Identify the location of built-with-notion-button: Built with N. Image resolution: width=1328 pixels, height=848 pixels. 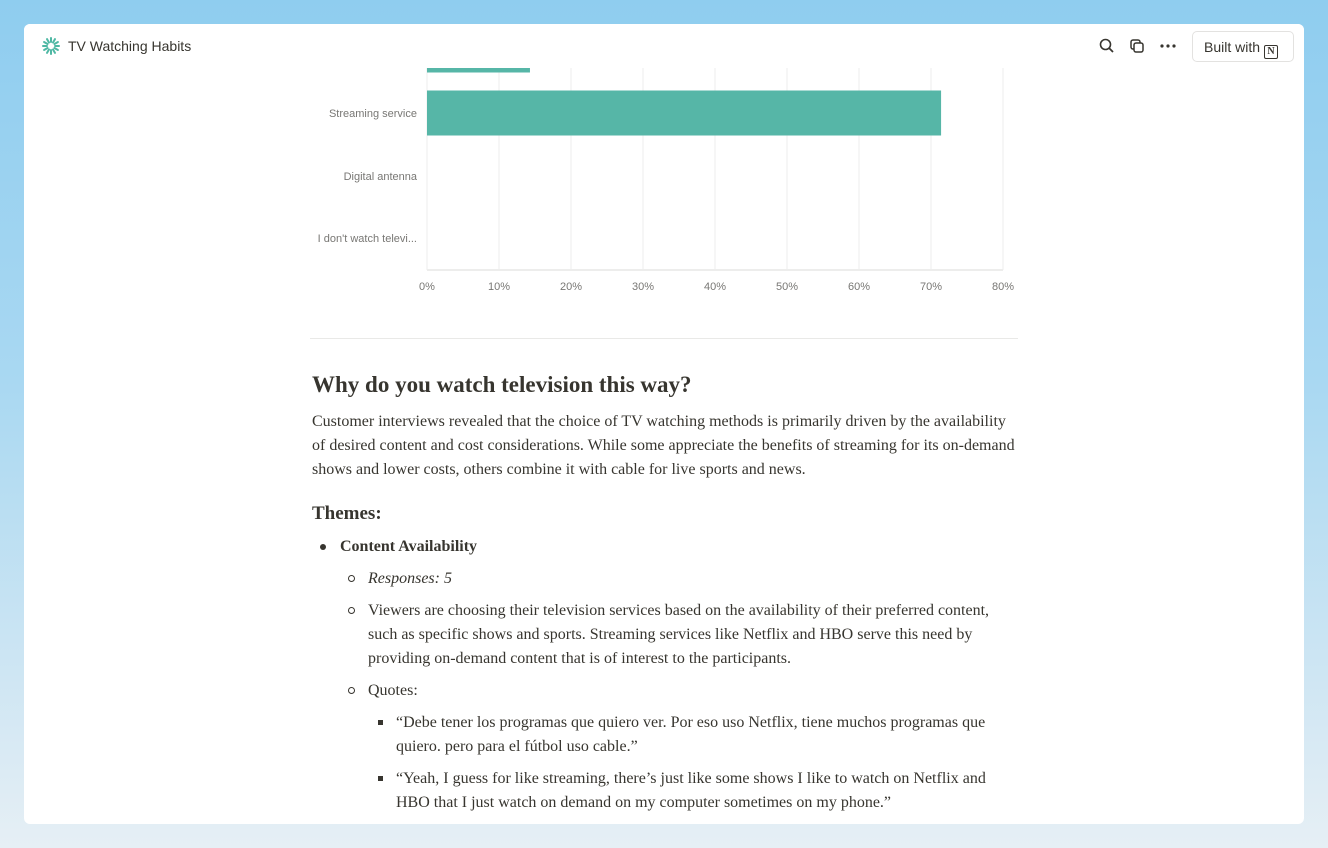
(1243, 46).